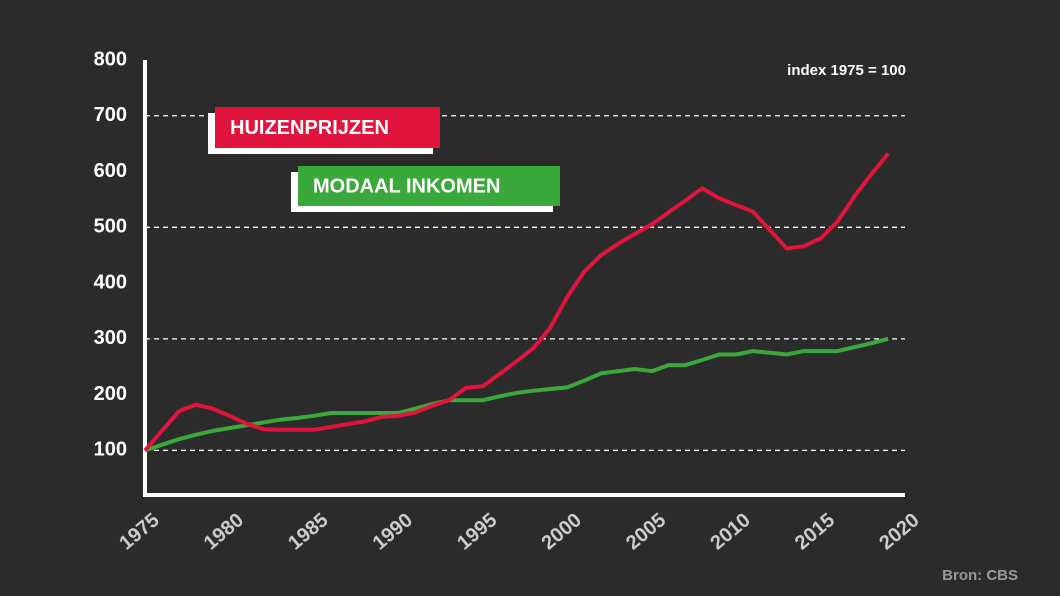 The width and height of the screenshot is (1060, 596). What do you see at coordinates (110, 450) in the screenshot?
I see `y-tick-label: 100` at bounding box center [110, 450].